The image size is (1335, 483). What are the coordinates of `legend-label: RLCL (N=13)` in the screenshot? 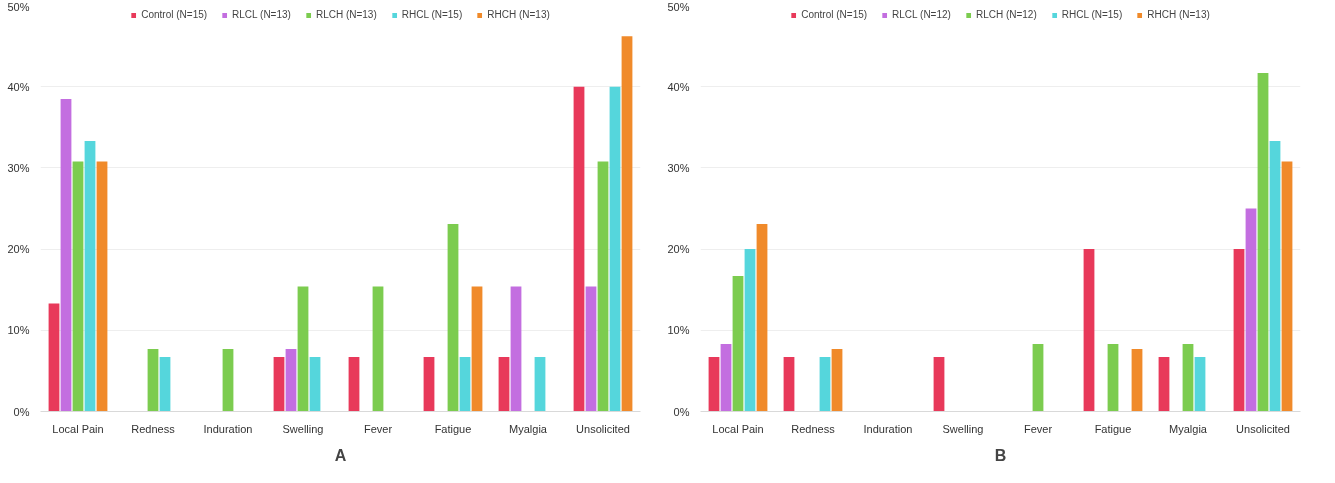 It's located at (261, 14).